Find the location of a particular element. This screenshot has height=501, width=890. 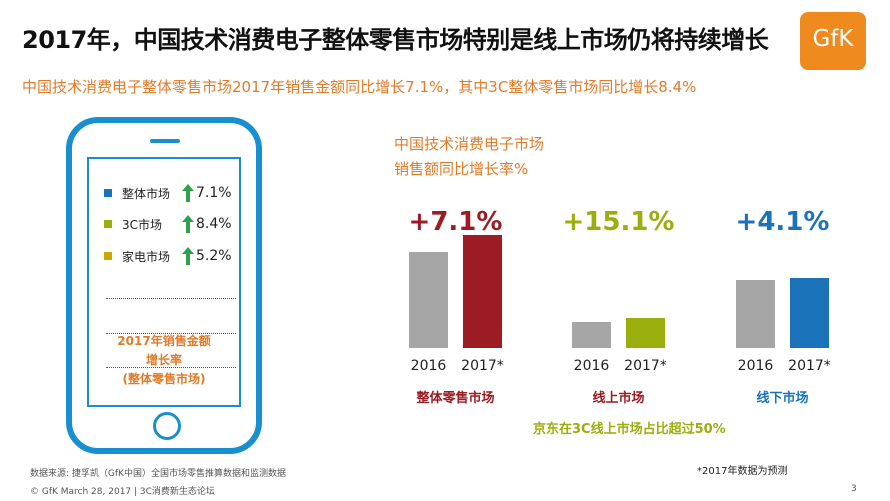

growth-label: +15.1% is located at coordinates (619, 222).